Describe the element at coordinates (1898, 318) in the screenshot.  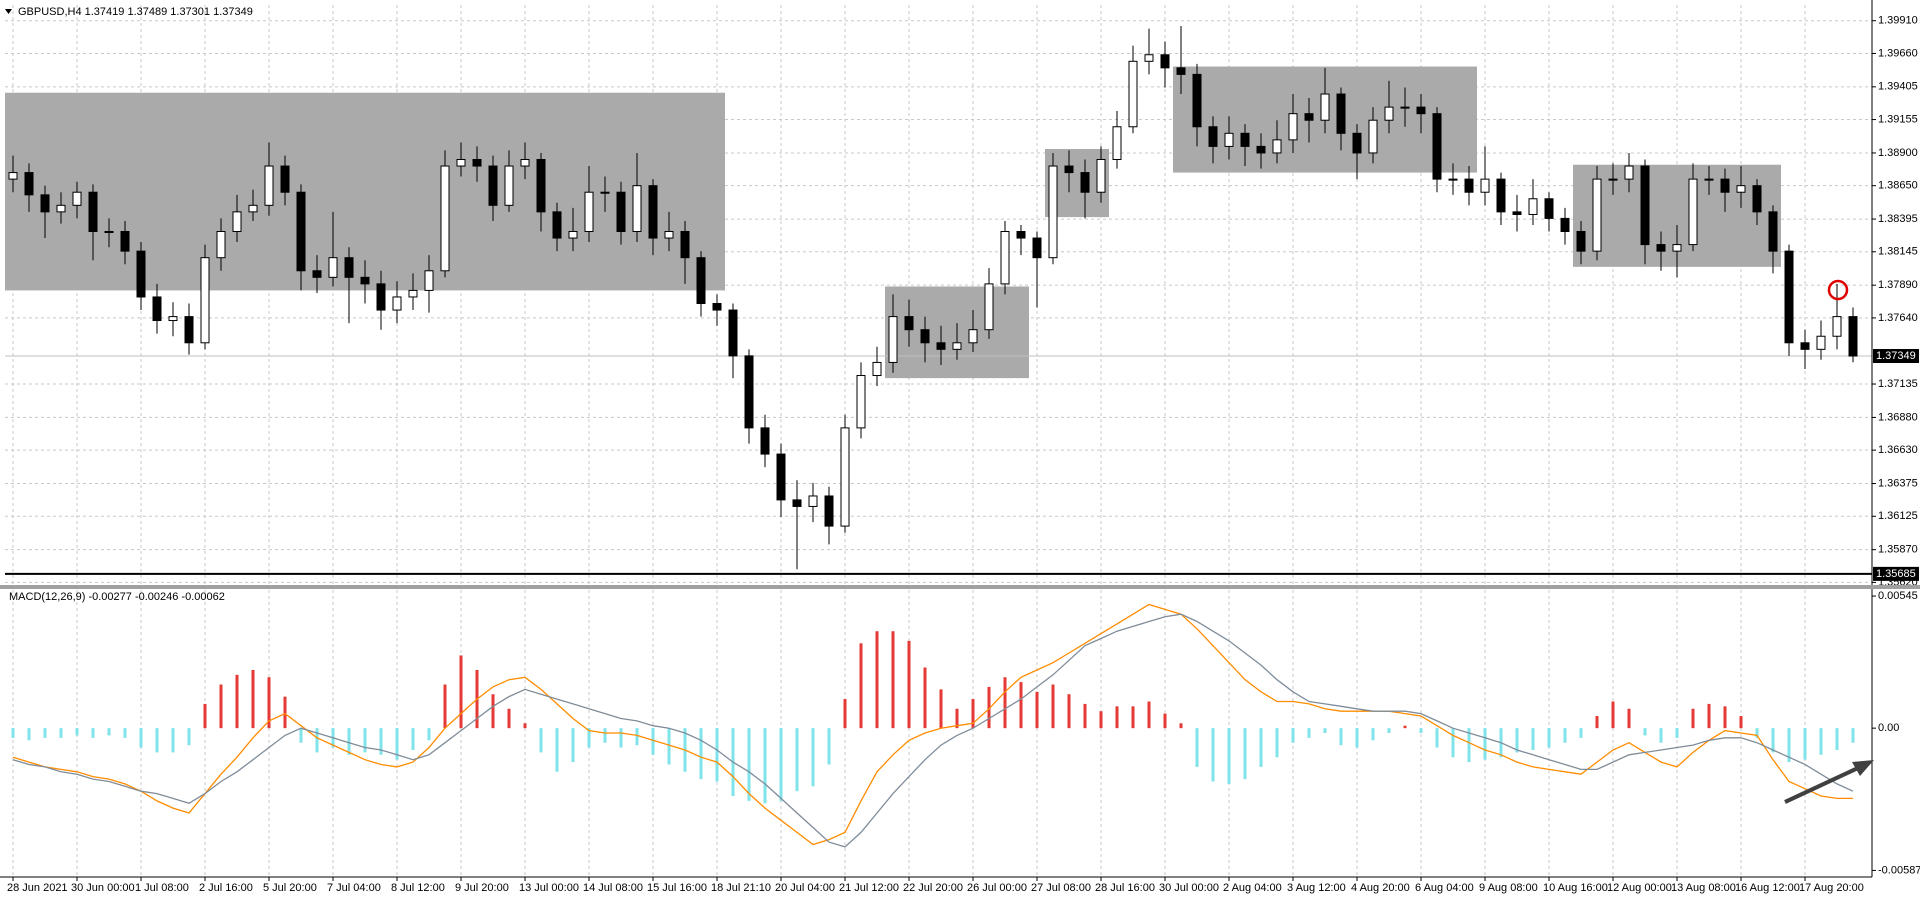
I see `y-tick-label: 1.37640` at that location.